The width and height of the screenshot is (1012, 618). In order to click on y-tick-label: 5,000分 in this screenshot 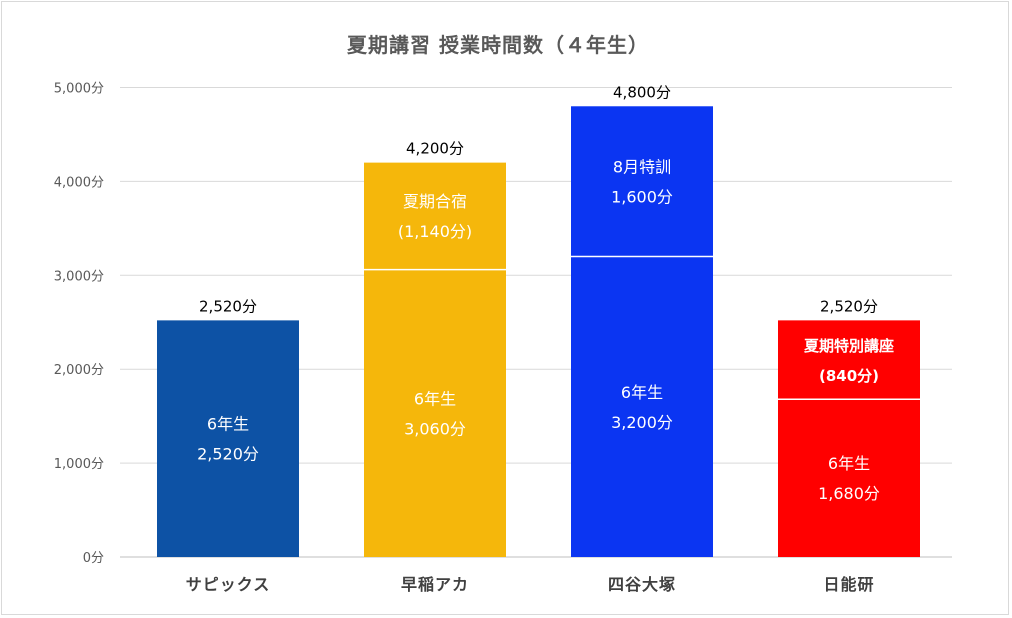, I will do `click(79, 89)`.